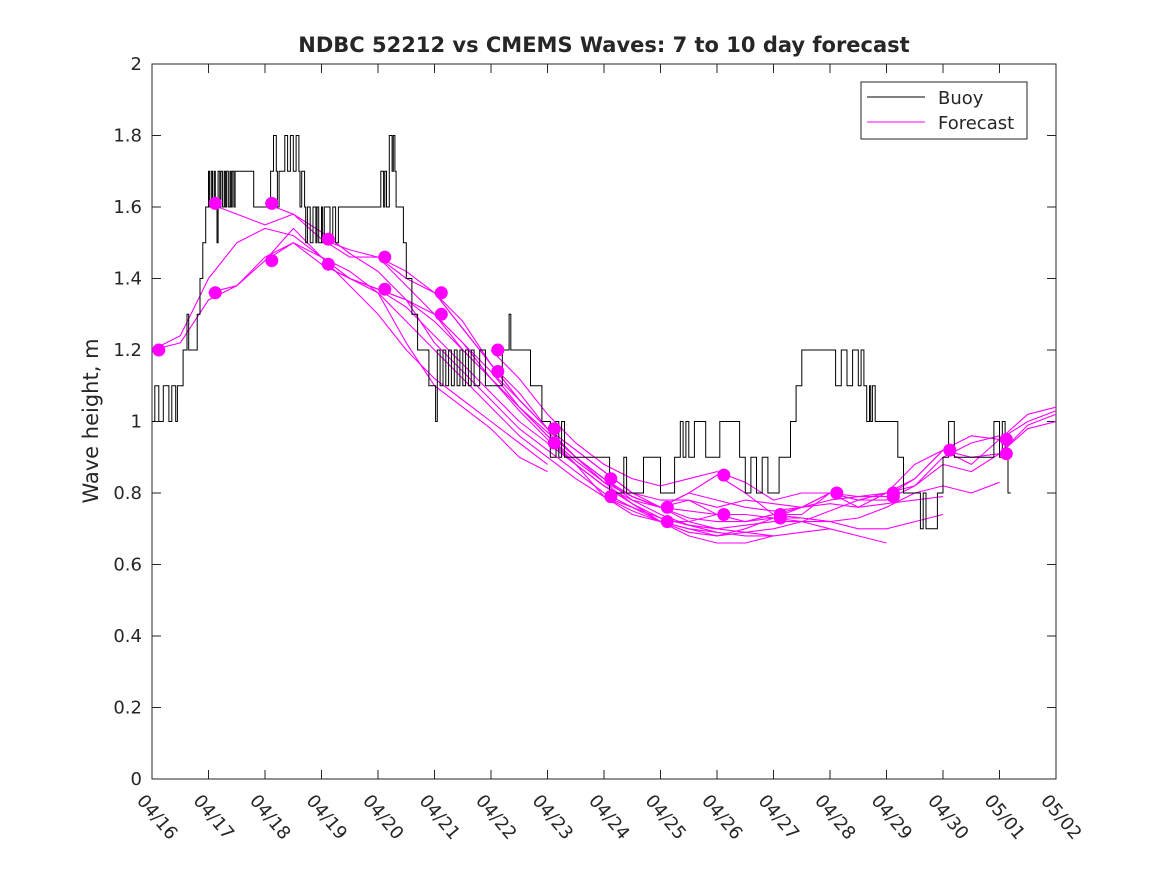 The image size is (1167, 875). I want to click on legend-forecast-label: Forecast, so click(976, 123).